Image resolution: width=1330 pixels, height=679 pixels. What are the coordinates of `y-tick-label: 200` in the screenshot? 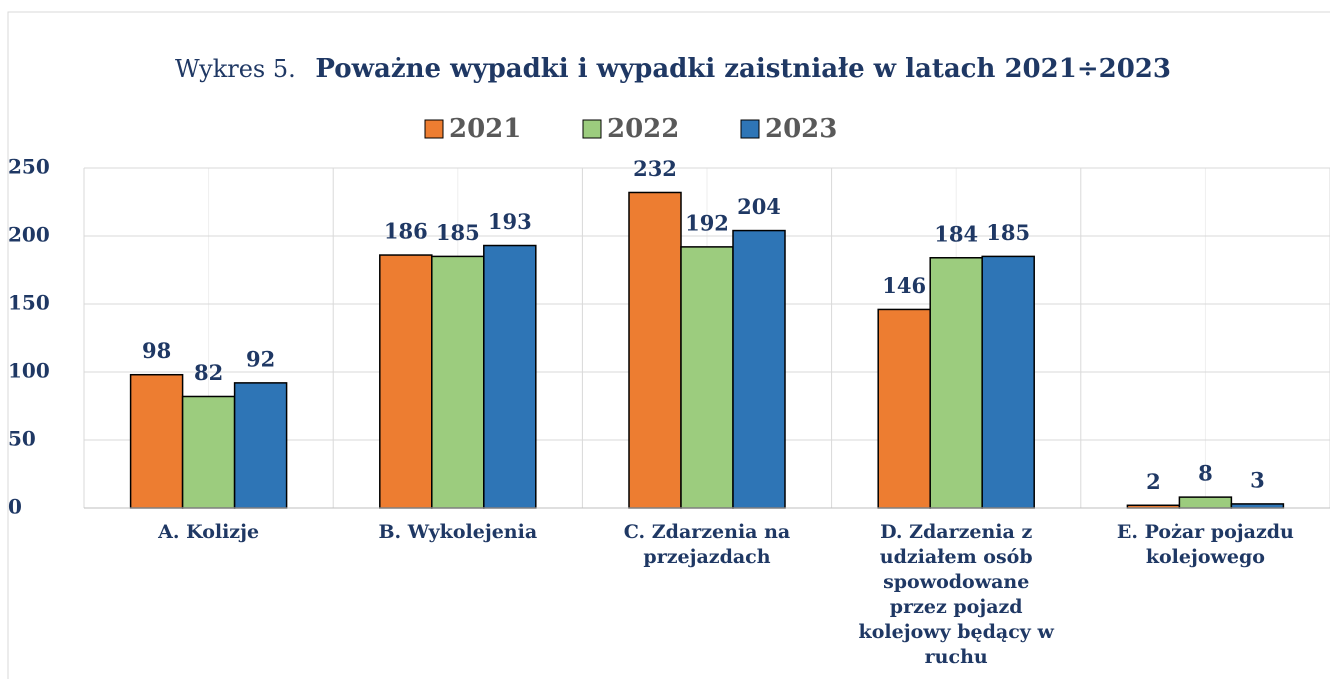 It's located at (29, 235).